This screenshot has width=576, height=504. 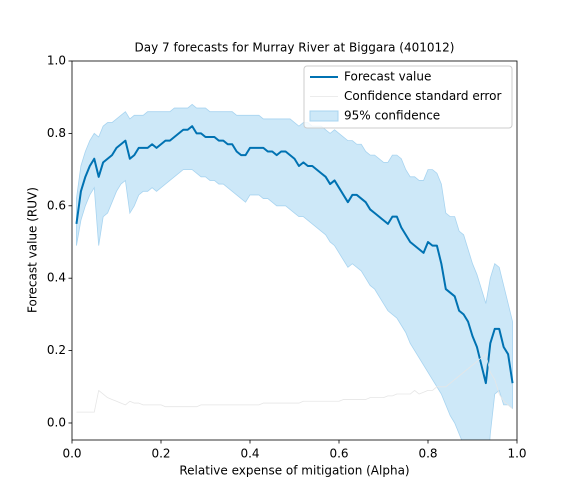 I want to click on legend-label: 95% confidence, so click(x=392, y=116).